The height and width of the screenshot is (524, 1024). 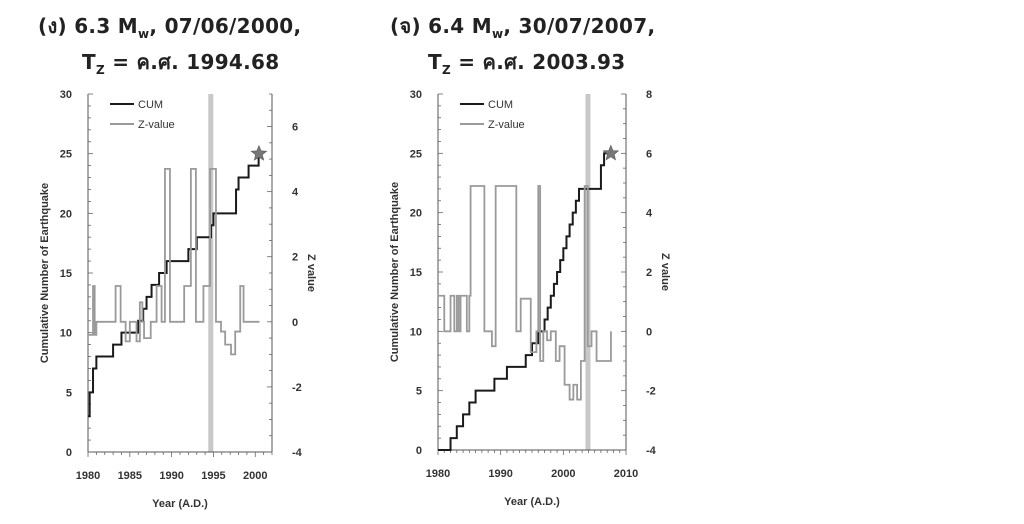 I want to click on y-tick-label-right: 8, so click(x=649, y=95).